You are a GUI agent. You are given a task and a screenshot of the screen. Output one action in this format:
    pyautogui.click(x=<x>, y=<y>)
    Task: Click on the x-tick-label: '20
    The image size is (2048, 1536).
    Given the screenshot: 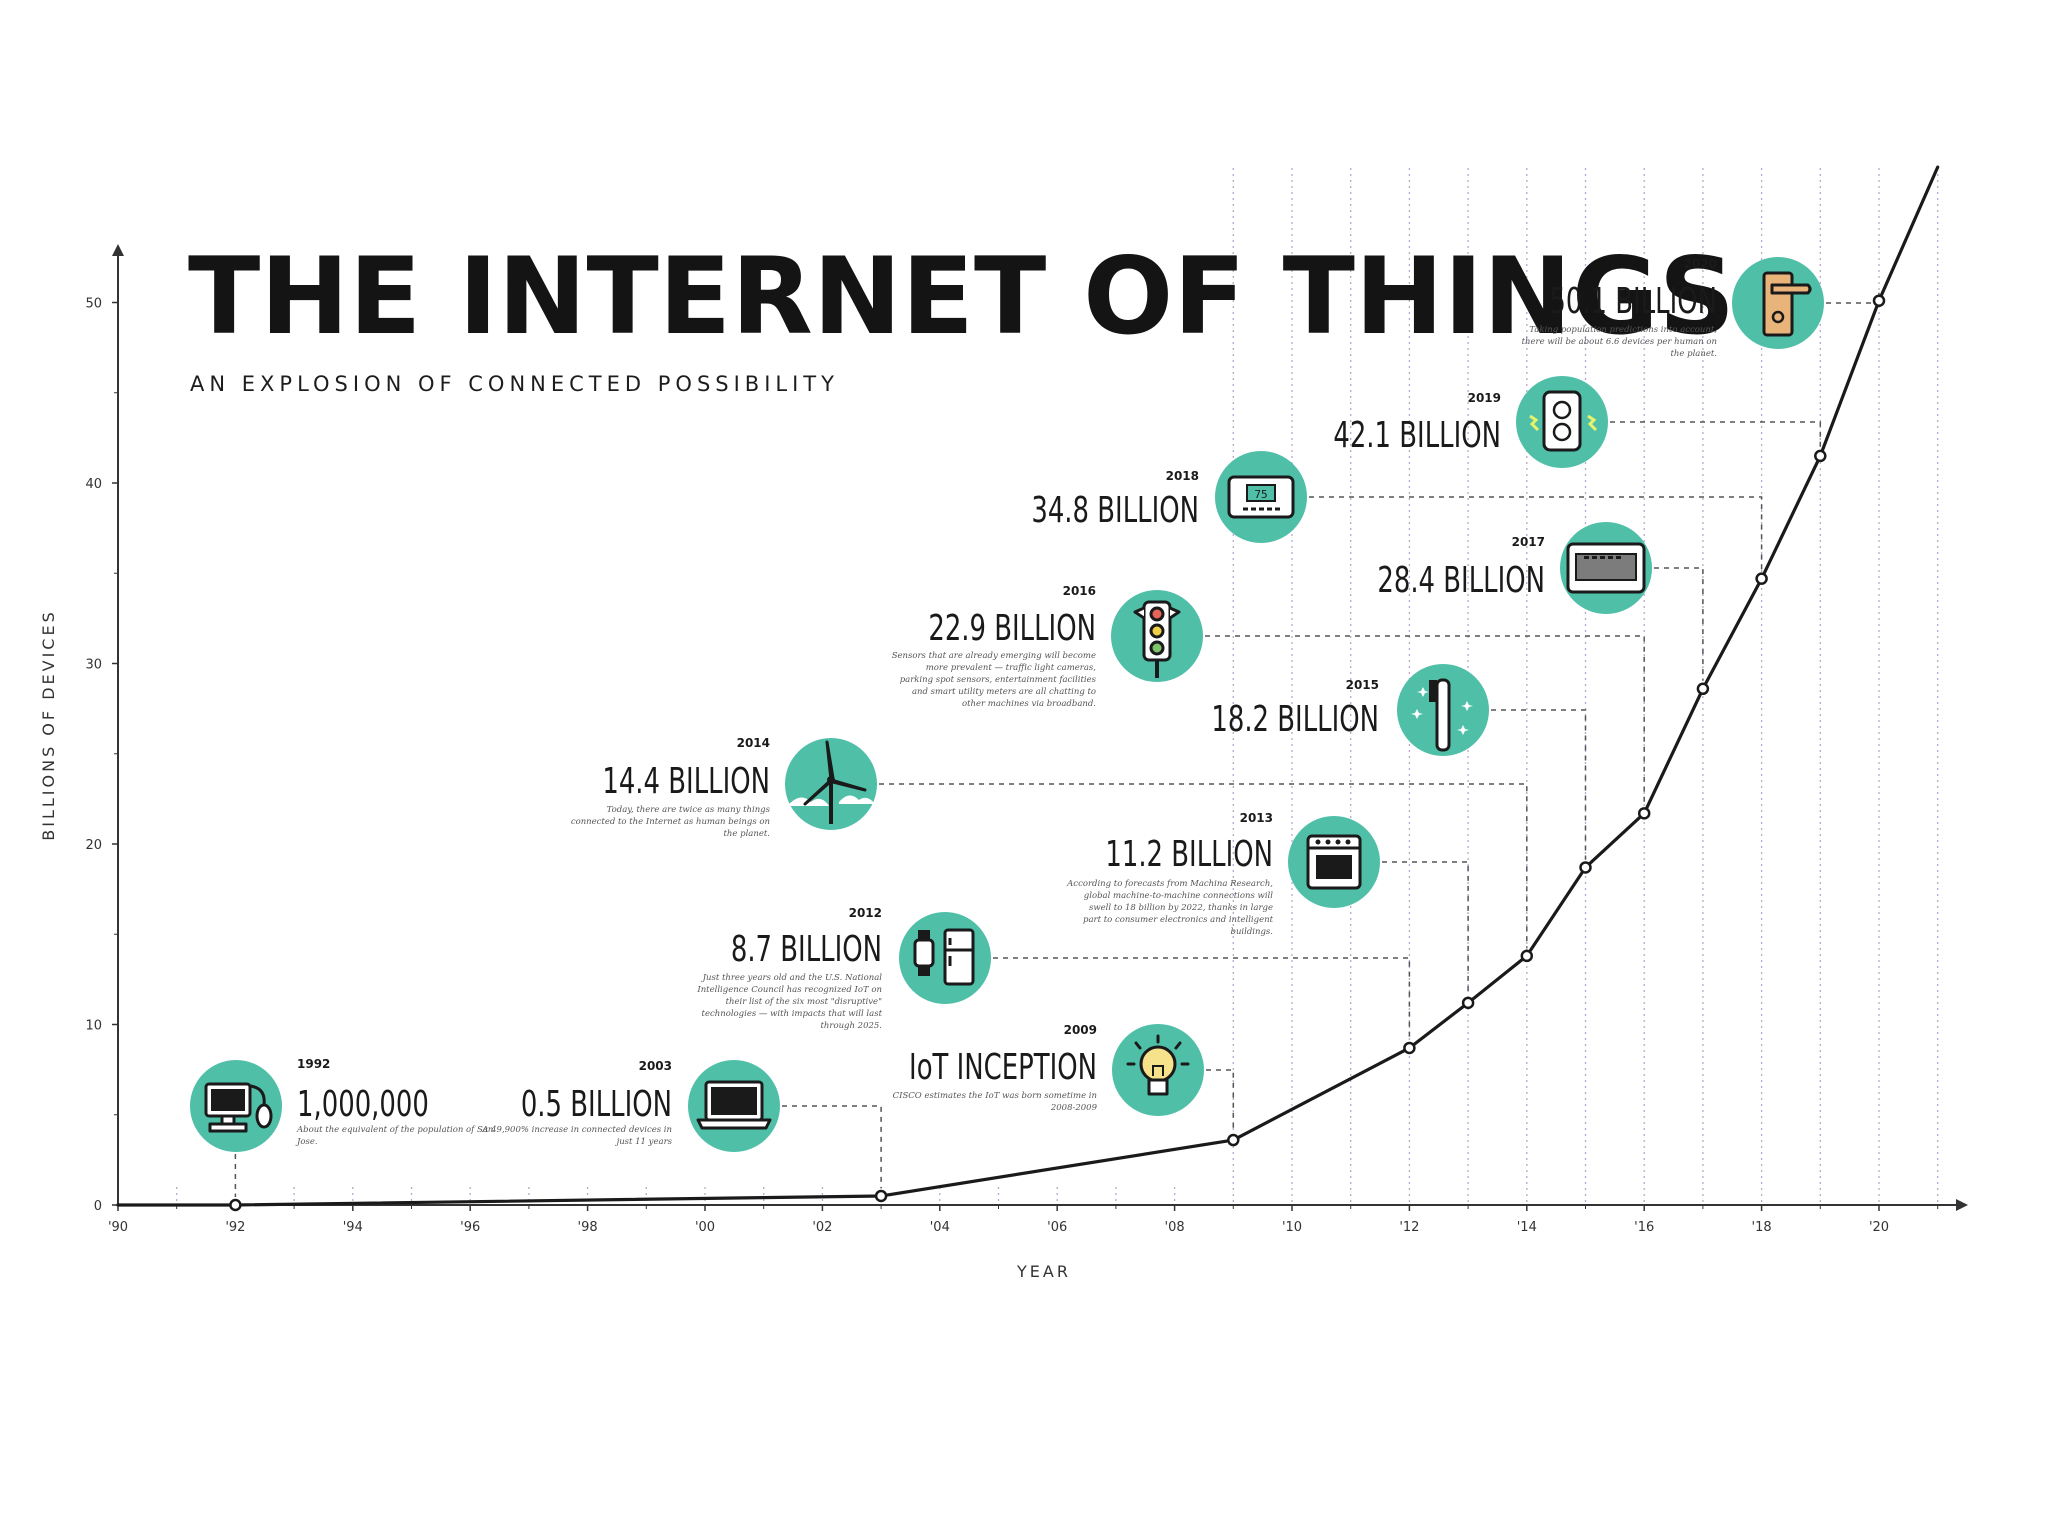 What is the action you would take?
    pyautogui.click(x=1879, y=1227)
    